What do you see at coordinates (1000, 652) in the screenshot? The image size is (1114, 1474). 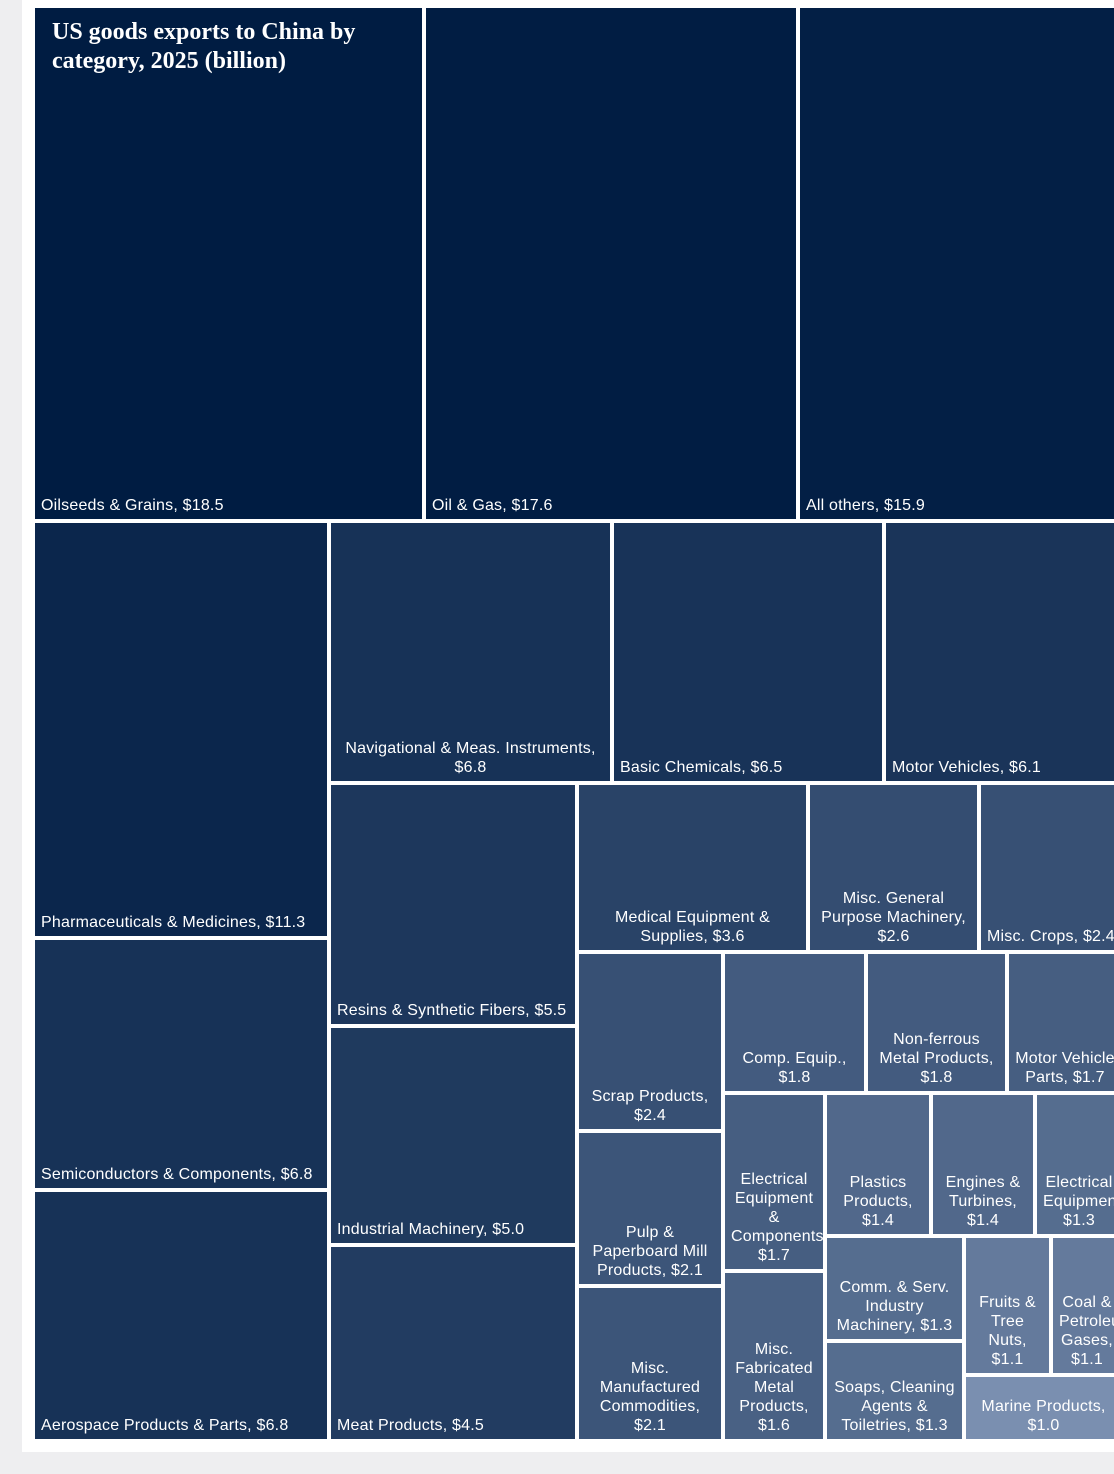 I see `tile: Motor Vehicles, $6.1` at bounding box center [1000, 652].